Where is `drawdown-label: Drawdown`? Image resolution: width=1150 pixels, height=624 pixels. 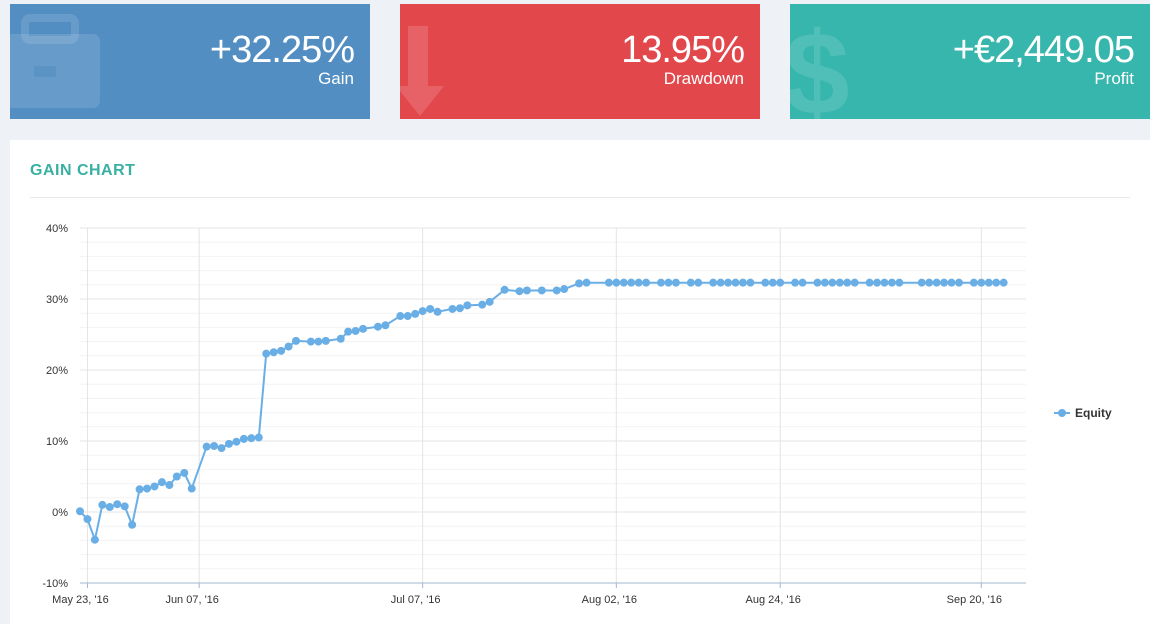 drawdown-label: Drawdown is located at coordinates (703, 78).